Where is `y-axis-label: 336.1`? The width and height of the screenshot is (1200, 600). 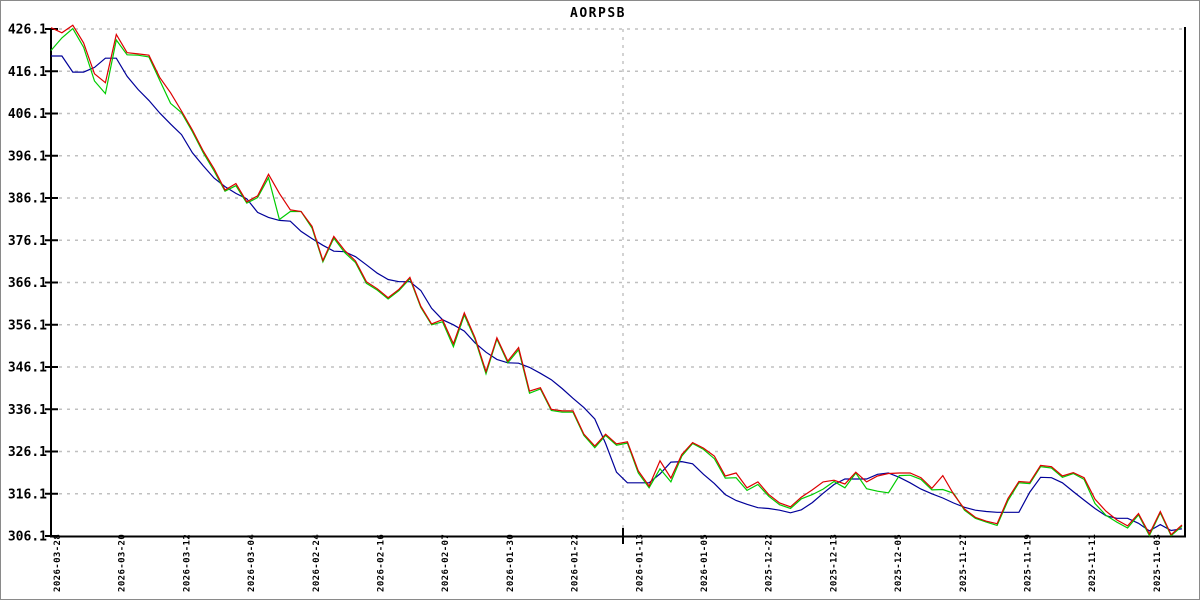 y-axis-label: 336.1 is located at coordinates (27, 410).